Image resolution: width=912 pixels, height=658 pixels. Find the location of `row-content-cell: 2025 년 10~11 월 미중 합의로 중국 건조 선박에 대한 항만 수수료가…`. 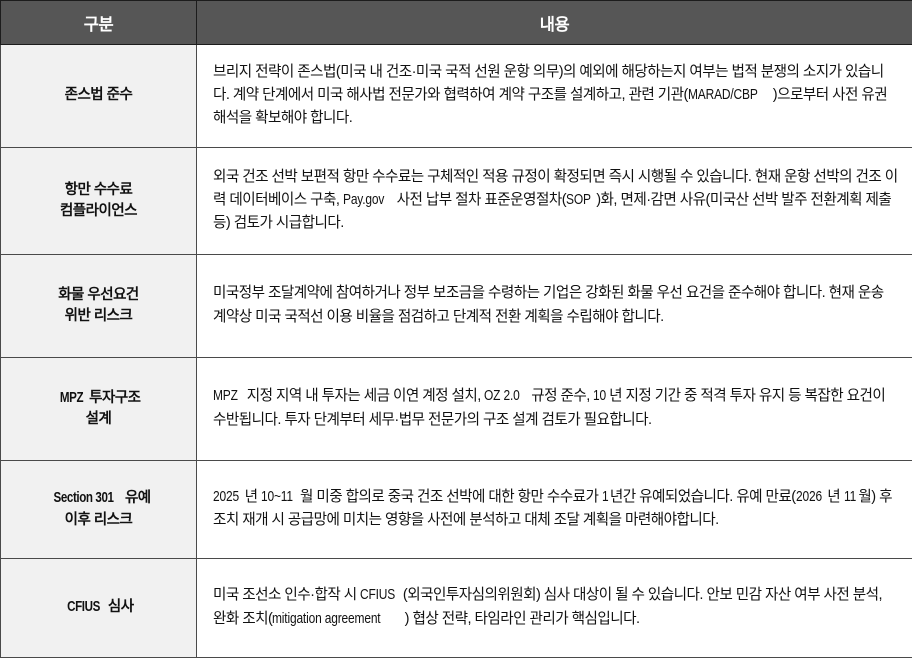

row-content-cell: 2025 년 10~11 월 미중 합의로 중국 건조 선박에 대한 항만 수수료가… is located at coordinates (554, 509).